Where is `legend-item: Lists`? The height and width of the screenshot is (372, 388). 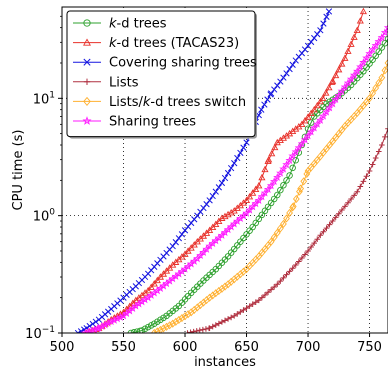 legend-item: Lists is located at coordinates (106, 82).